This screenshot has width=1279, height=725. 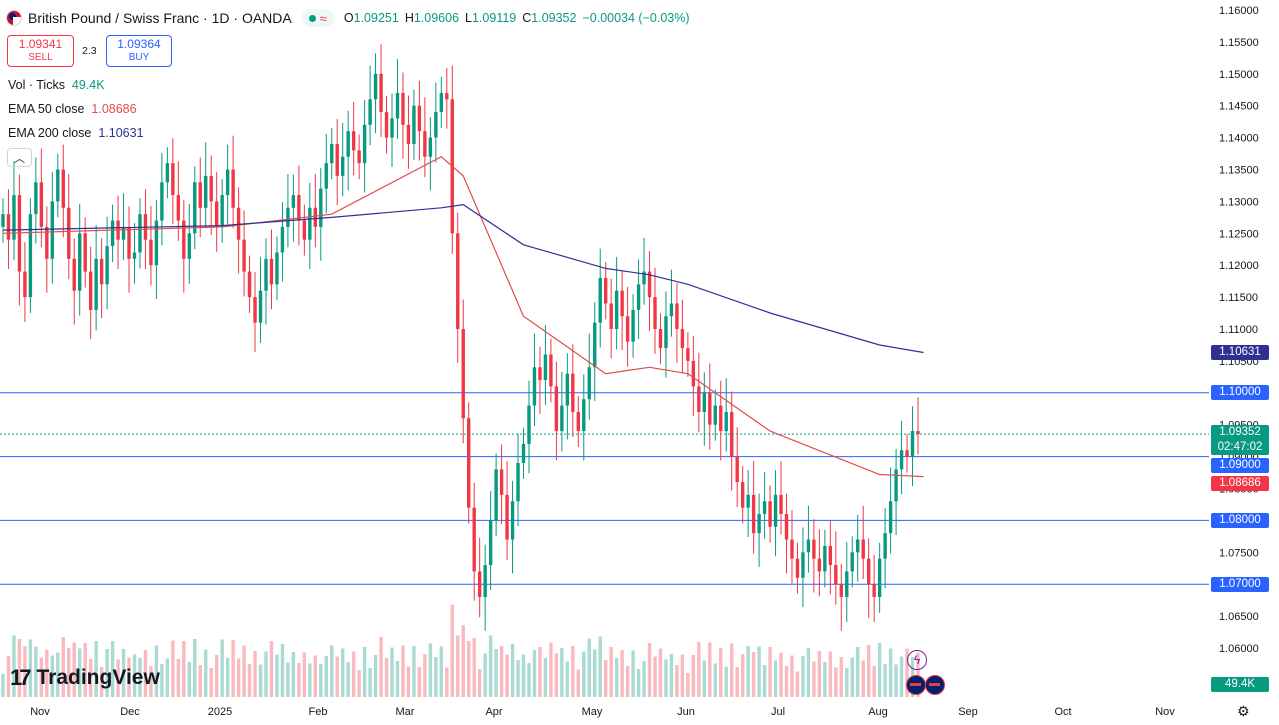 What do you see at coordinates (1240, 483) in the screenshot?
I see `price-tag: 1.08686` at bounding box center [1240, 483].